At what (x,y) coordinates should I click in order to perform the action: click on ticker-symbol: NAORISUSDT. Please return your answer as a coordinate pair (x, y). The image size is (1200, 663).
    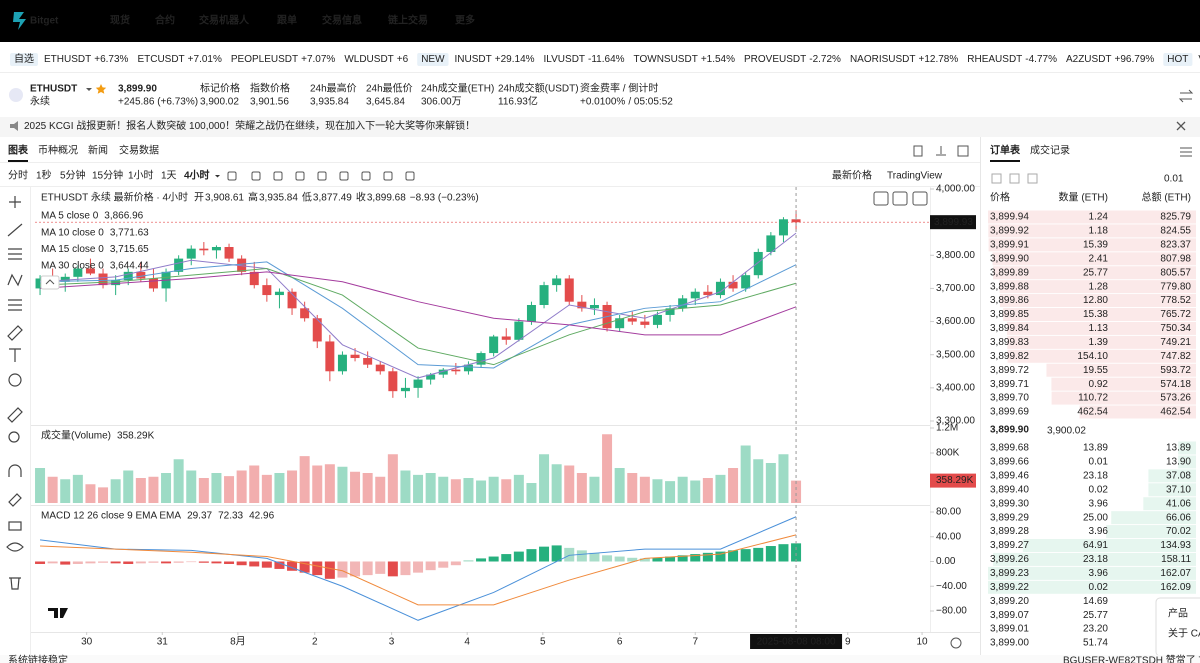
    Looking at the image, I should click on (883, 59).